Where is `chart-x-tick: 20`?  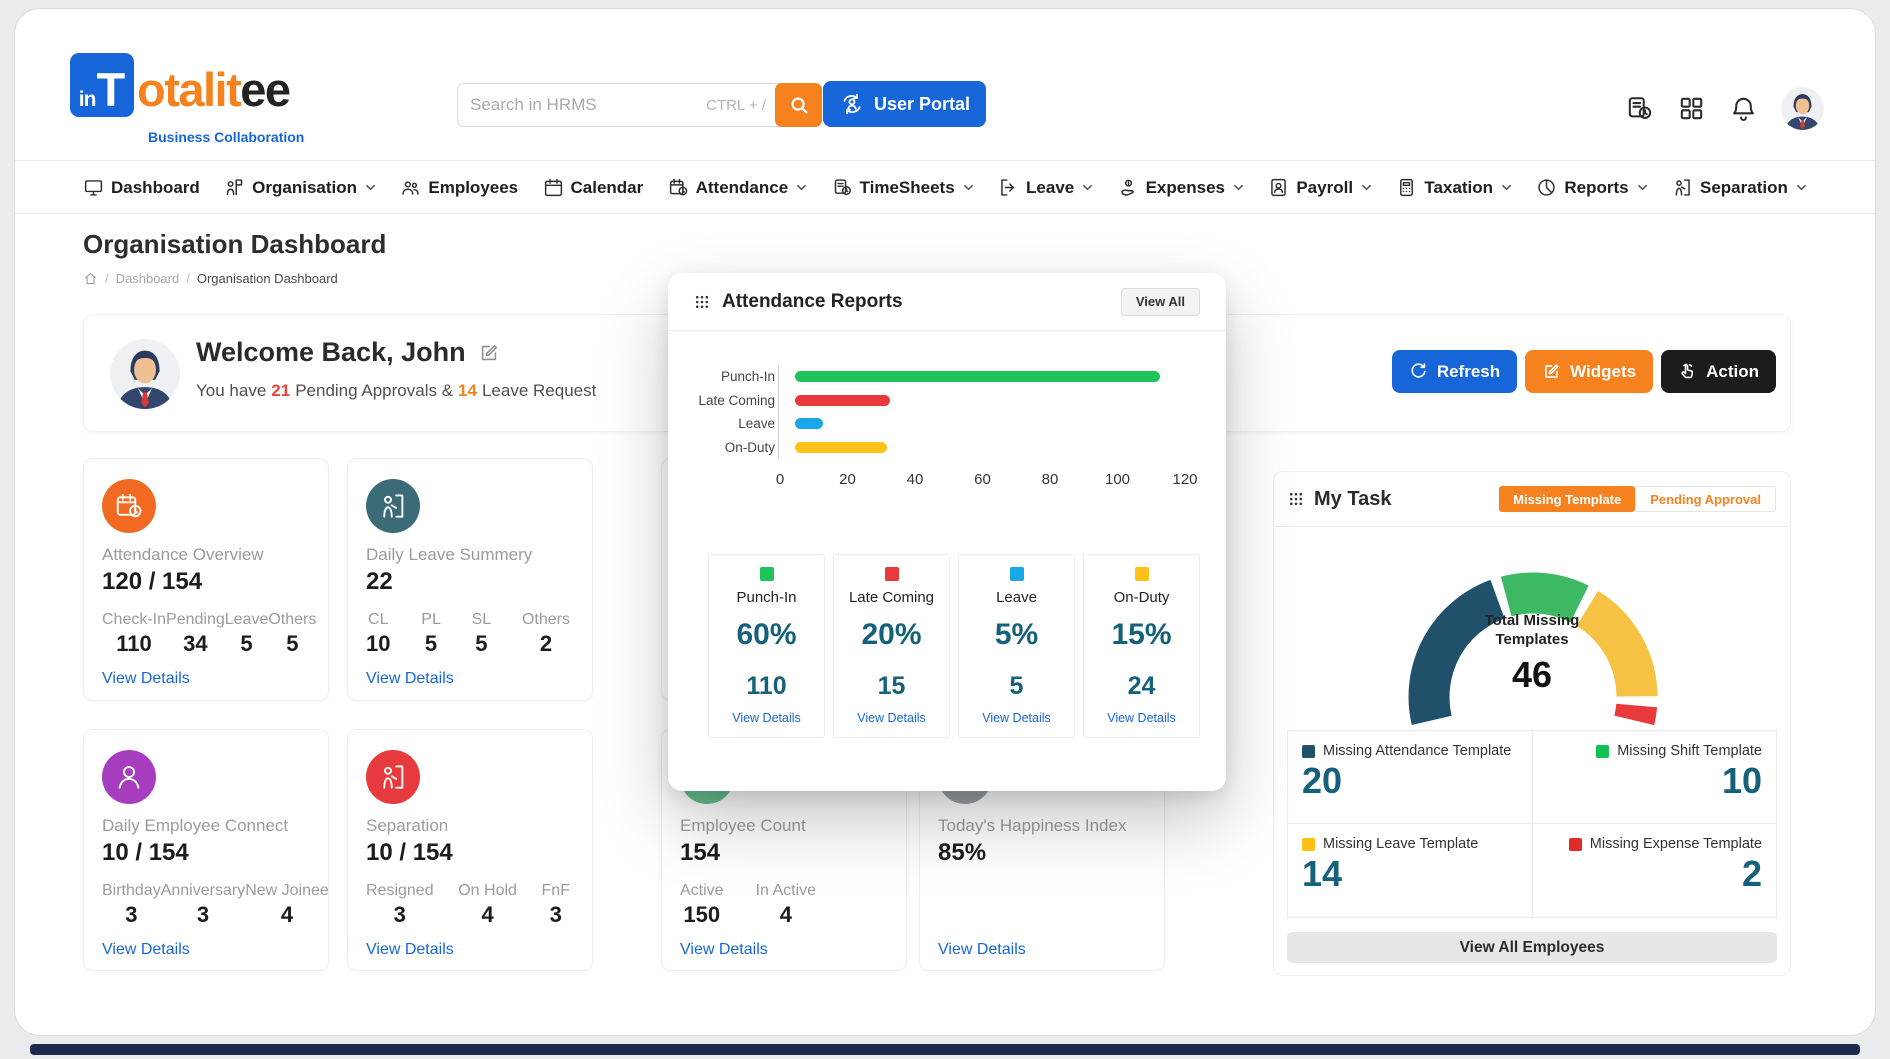 chart-x-tick: 20 is located at coordinates (847, 479).